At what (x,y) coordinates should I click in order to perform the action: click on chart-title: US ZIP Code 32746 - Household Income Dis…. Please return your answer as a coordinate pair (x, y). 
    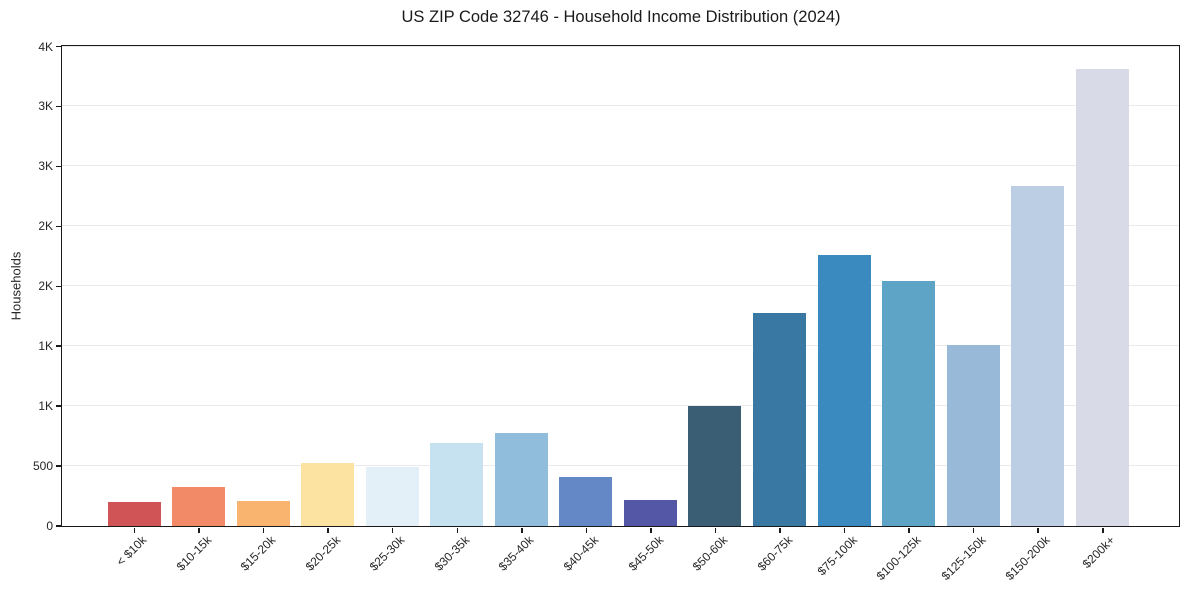
    Looking at the image, I should click on (621, 17).